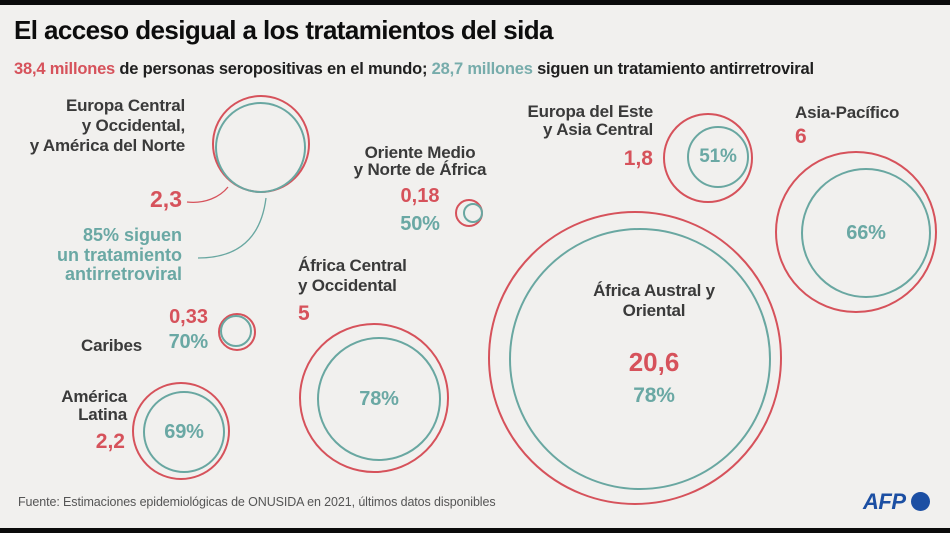 The image size is (950, 533). I want to click on bubble-oriente-medio-inner, so click(473, 213).